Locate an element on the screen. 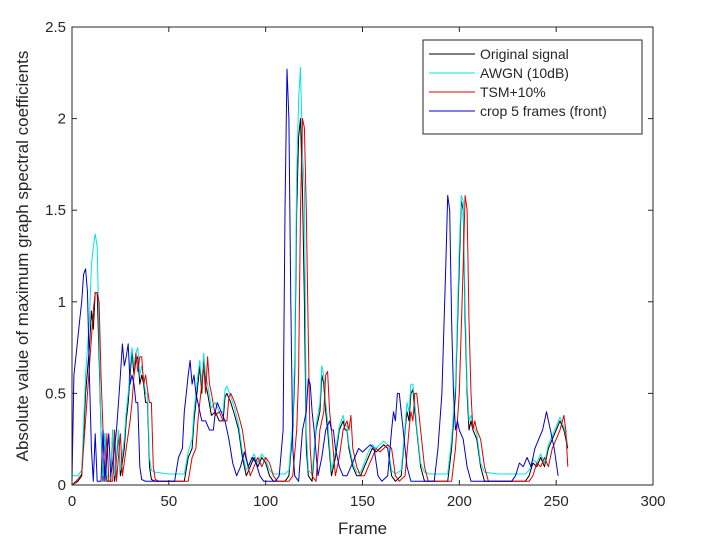 Image resolution: width=701 pixels, height=549 pixels. y-tick-label: 2.5 is located at coordinates (55, 27).